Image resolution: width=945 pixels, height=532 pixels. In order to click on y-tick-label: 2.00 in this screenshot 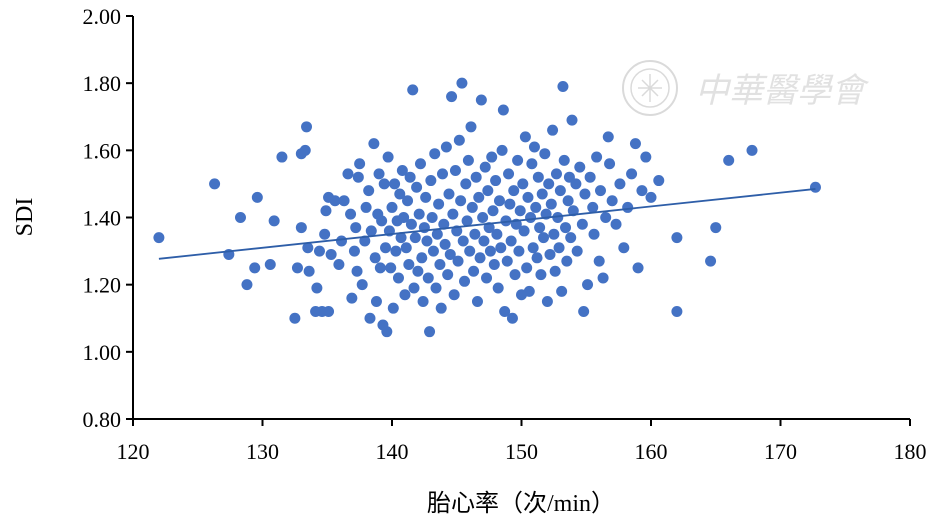, I will do `click(102, 16)`.